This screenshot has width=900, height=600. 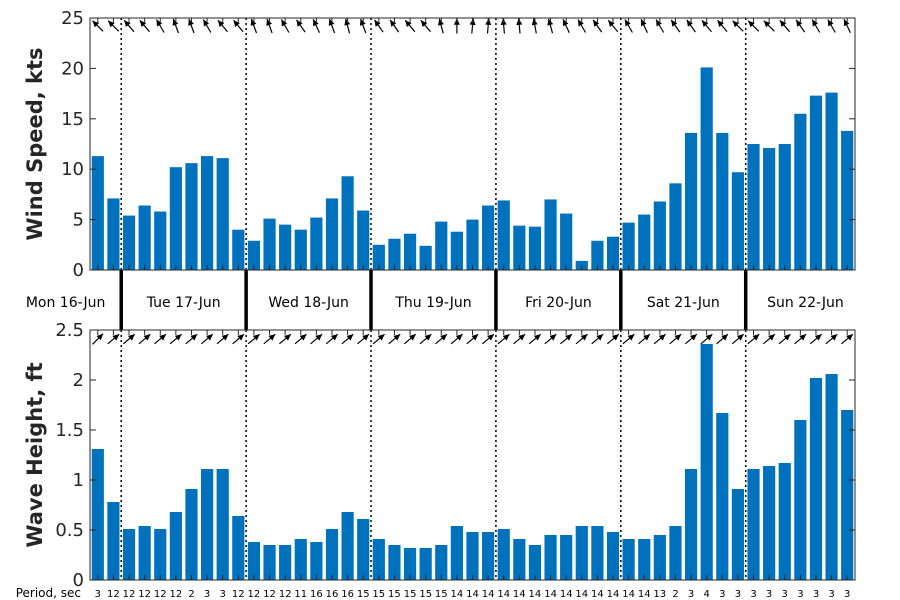 I want to click on wave-y-tick-label: 2, so click(x=78, y=380).